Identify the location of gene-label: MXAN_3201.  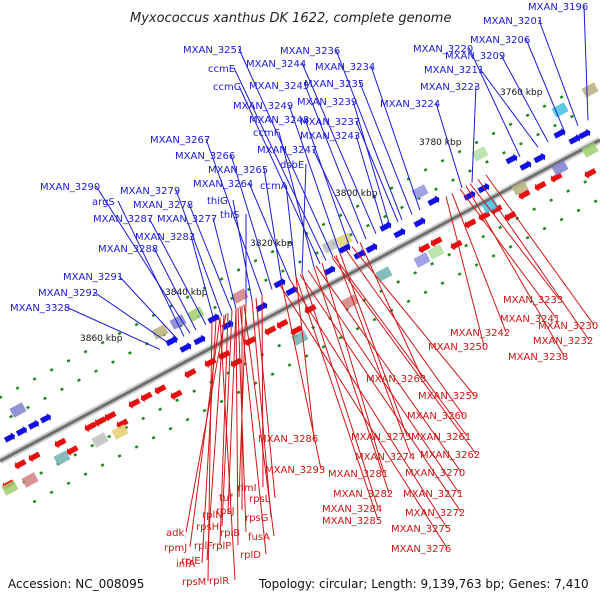
(513, 21).